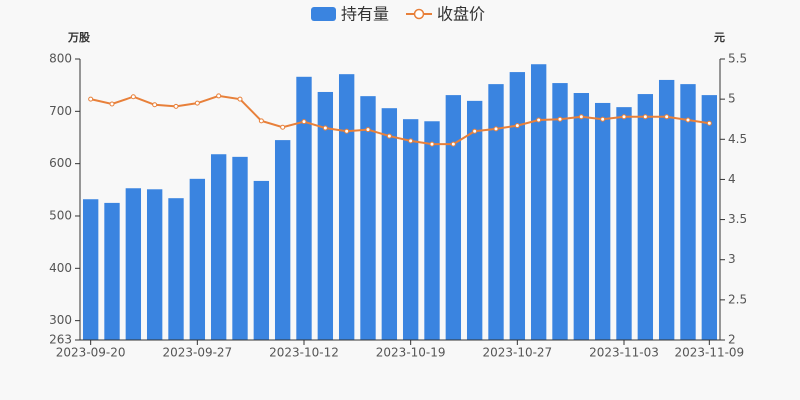 Image resolution: width=800 pixels, height=400 pixels. I want to click on y2-tick-label: 5.5, so click(737, 59).